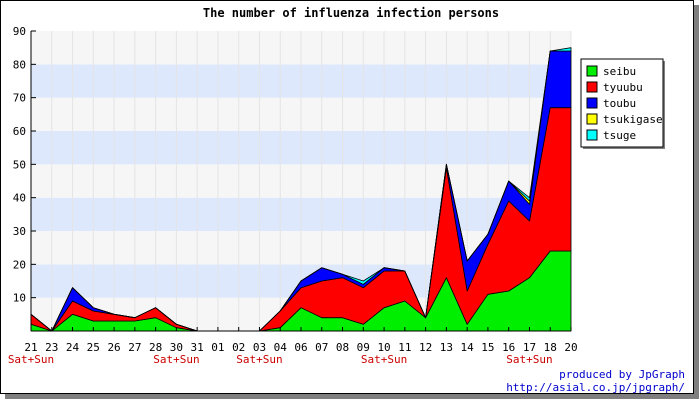 Image resolution: width=700 pixels, height=400 pixels. What do you see at coordinates (529, 347) in the screenshot?
I see `x-tick-label: 17` at bounding box center [529, 347].